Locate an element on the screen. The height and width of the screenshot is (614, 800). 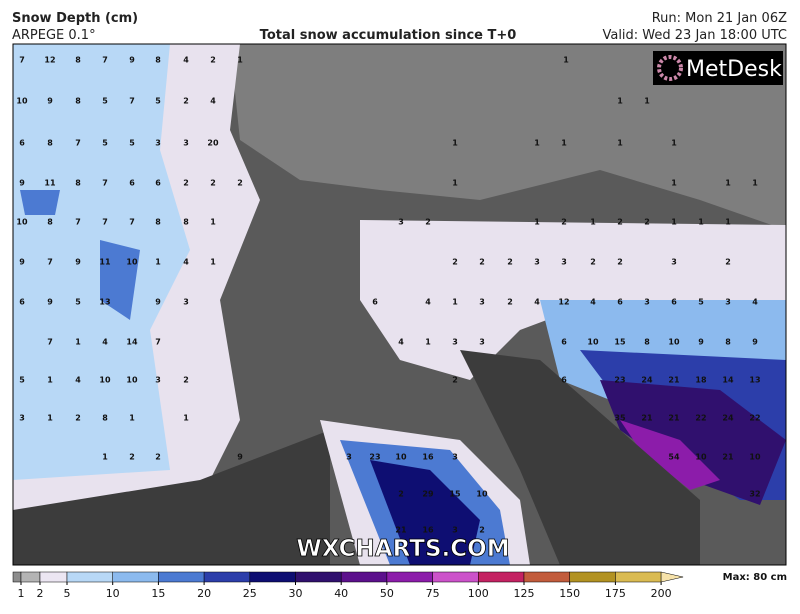
west-blue-patch is located at coordinates (80, 255).